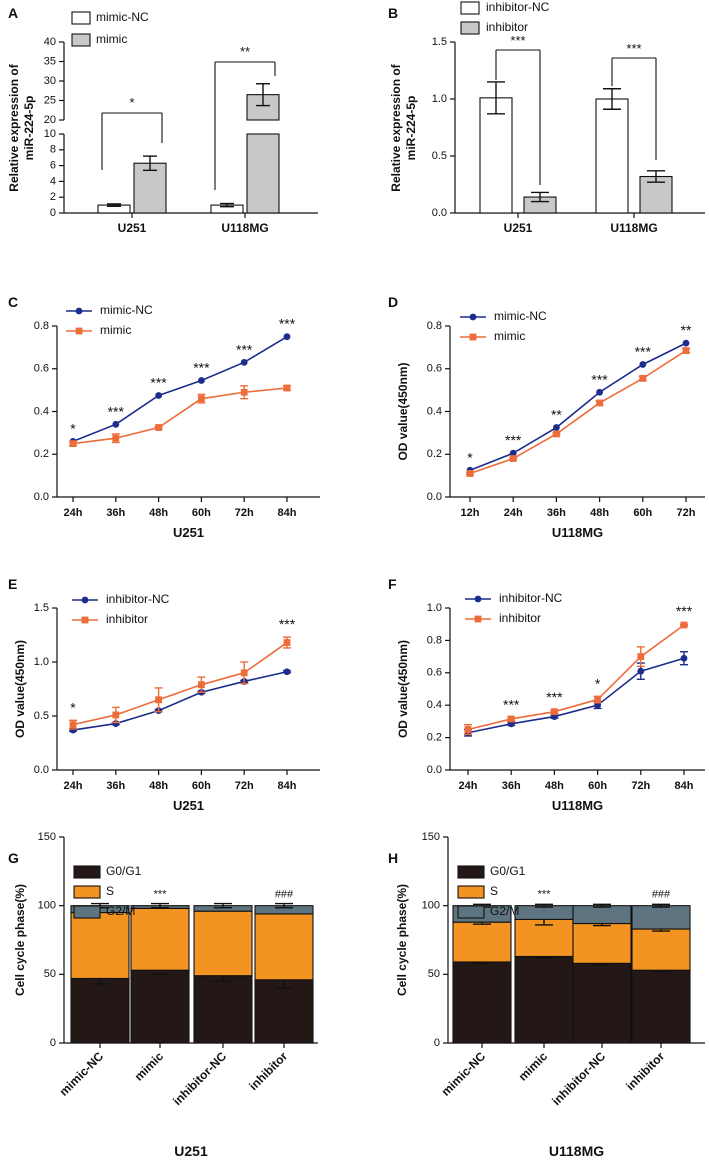 The height and width of the screenshot is (1162, 709). What do you see at coordinates (13, 13) in the screenshot?
I see `panel-letter-a: A` at bounding box center [13, 13].